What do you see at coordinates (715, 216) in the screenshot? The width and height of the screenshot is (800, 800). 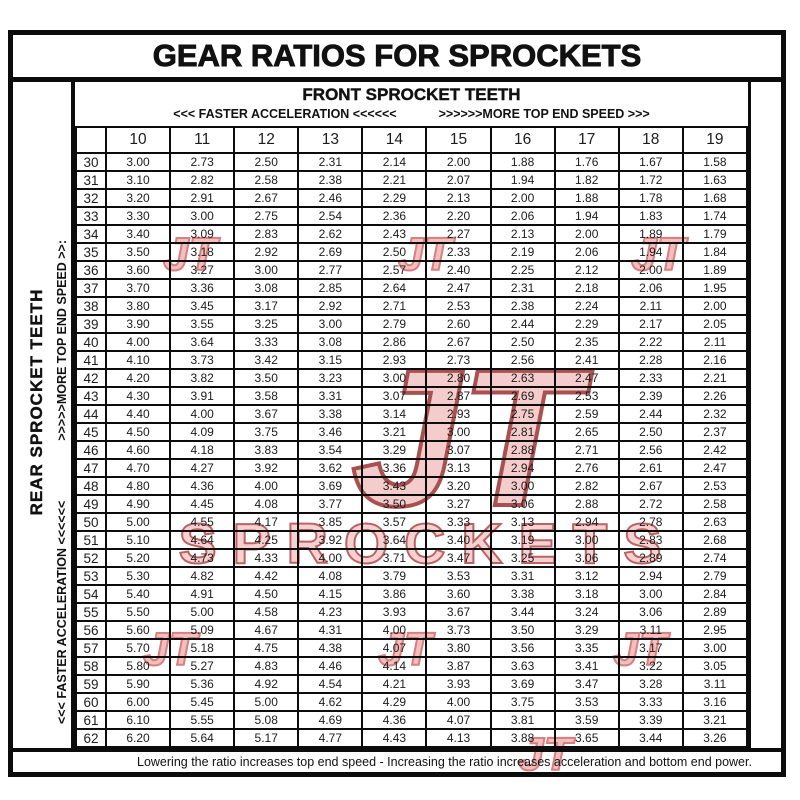 I see `ratio-cell: 1.74` at bounding box center [715, 216].